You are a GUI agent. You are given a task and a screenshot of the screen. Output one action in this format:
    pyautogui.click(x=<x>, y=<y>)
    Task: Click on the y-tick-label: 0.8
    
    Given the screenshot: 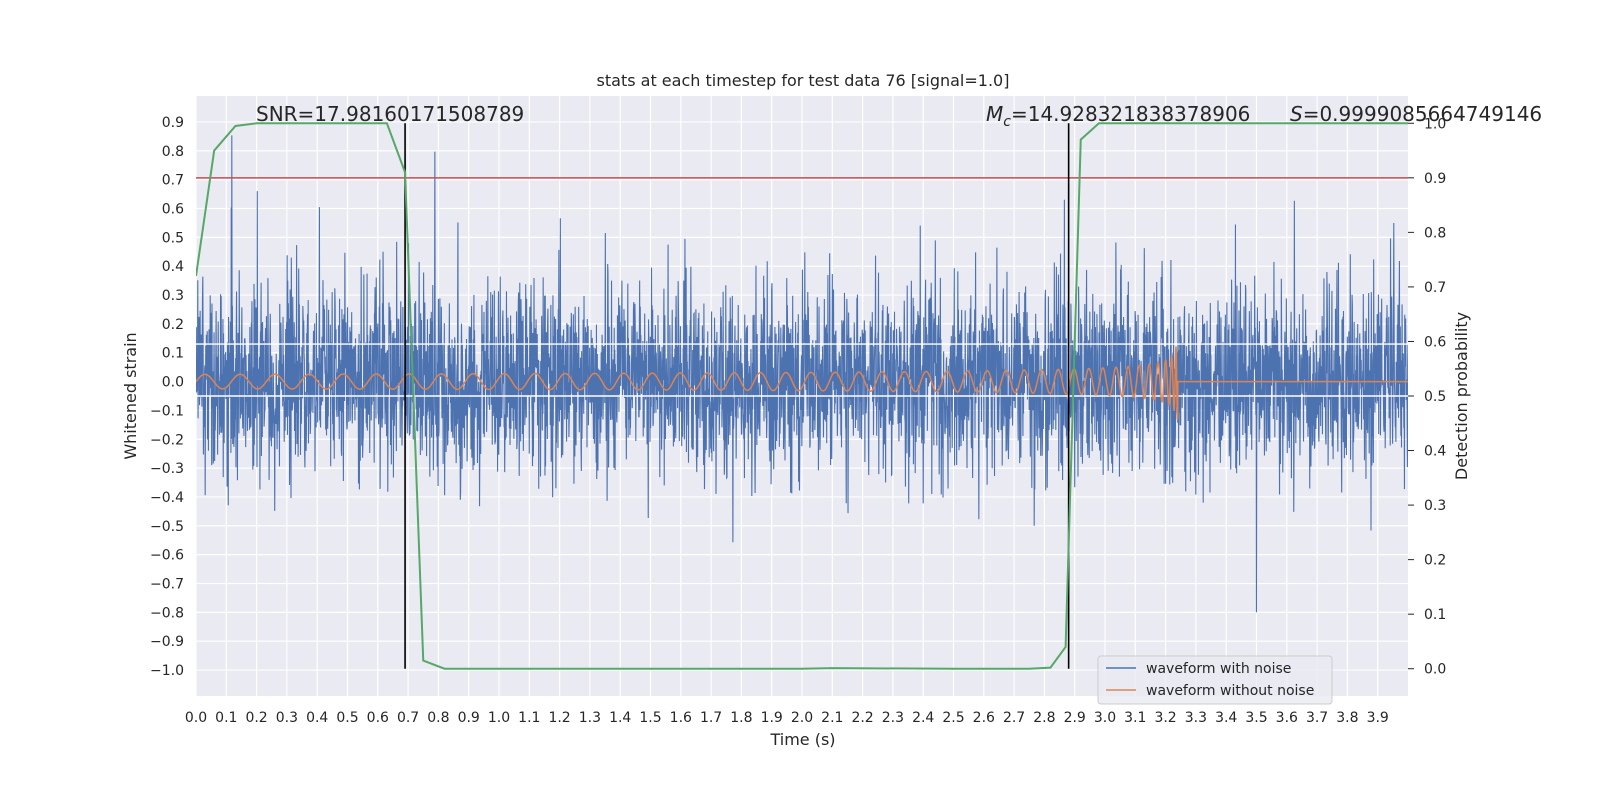 What is the action you would take?
    pyautogui.click(x=173, y=152)
    